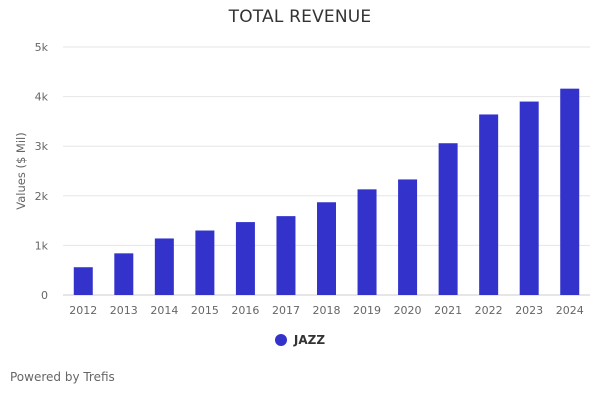 Image resolution: width=600 pixels, height=400 pixels. I want to click on x-tick-label: 2016, so click(245, 310).